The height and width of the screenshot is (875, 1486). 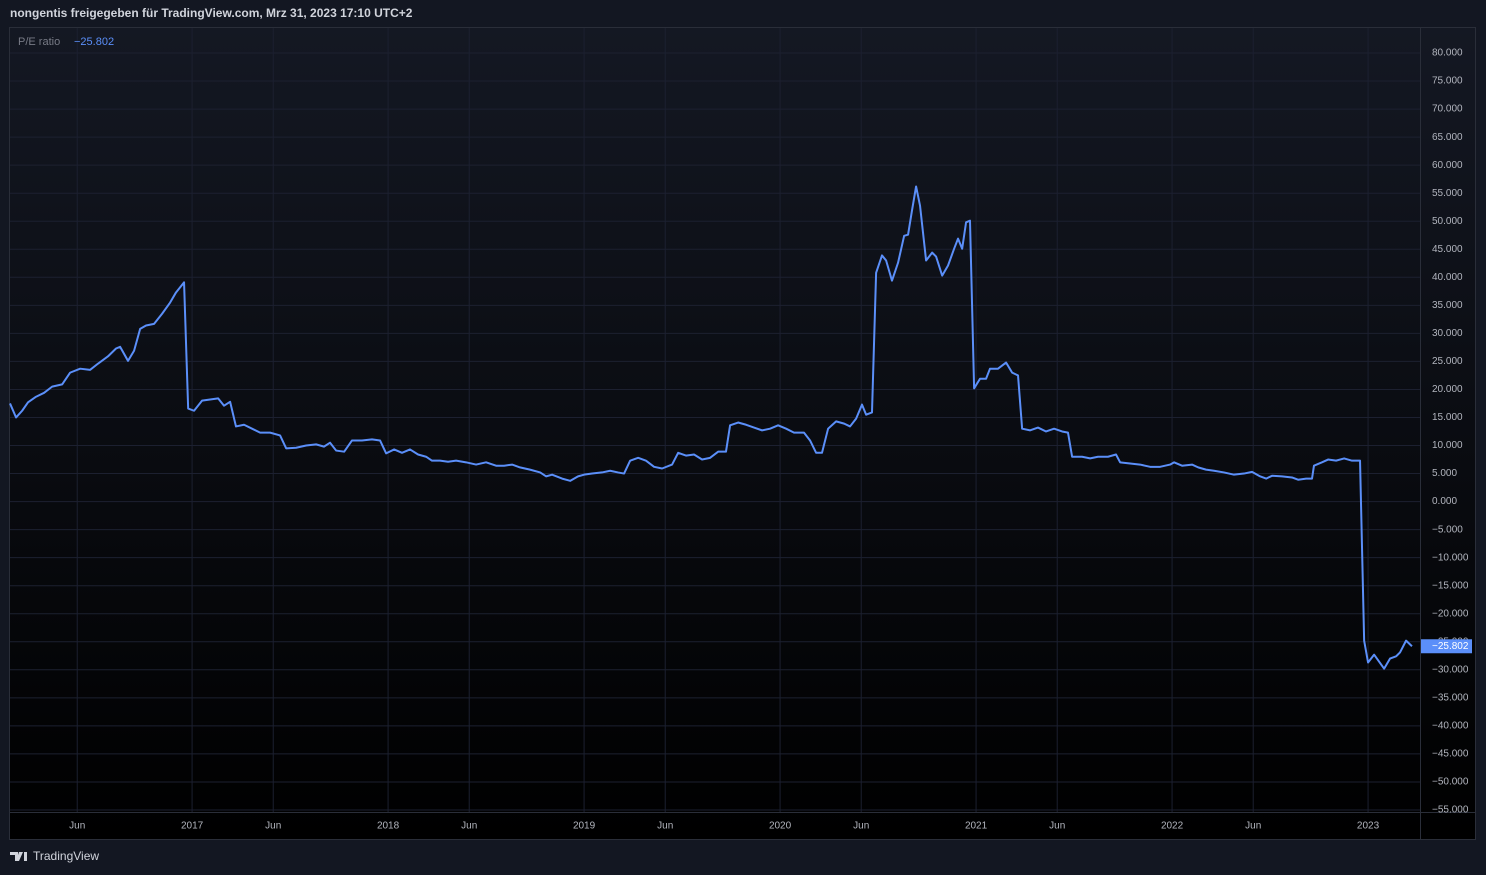 I want to click on y-tick-label: −50.000, so click(x=1450, y=782).